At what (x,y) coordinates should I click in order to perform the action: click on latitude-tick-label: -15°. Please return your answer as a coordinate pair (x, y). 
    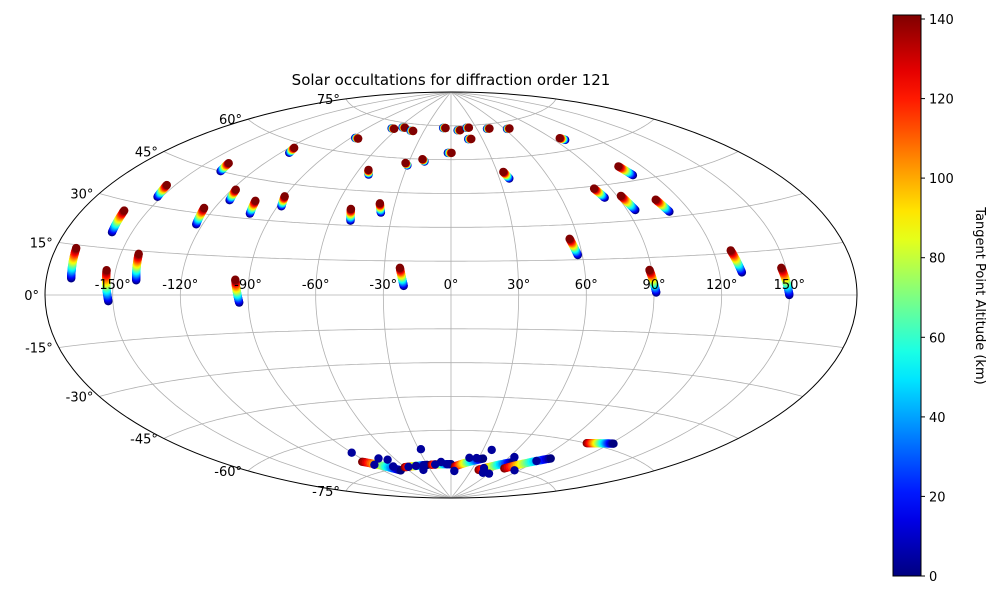
    Looking at the image, I should click on (39, 349).